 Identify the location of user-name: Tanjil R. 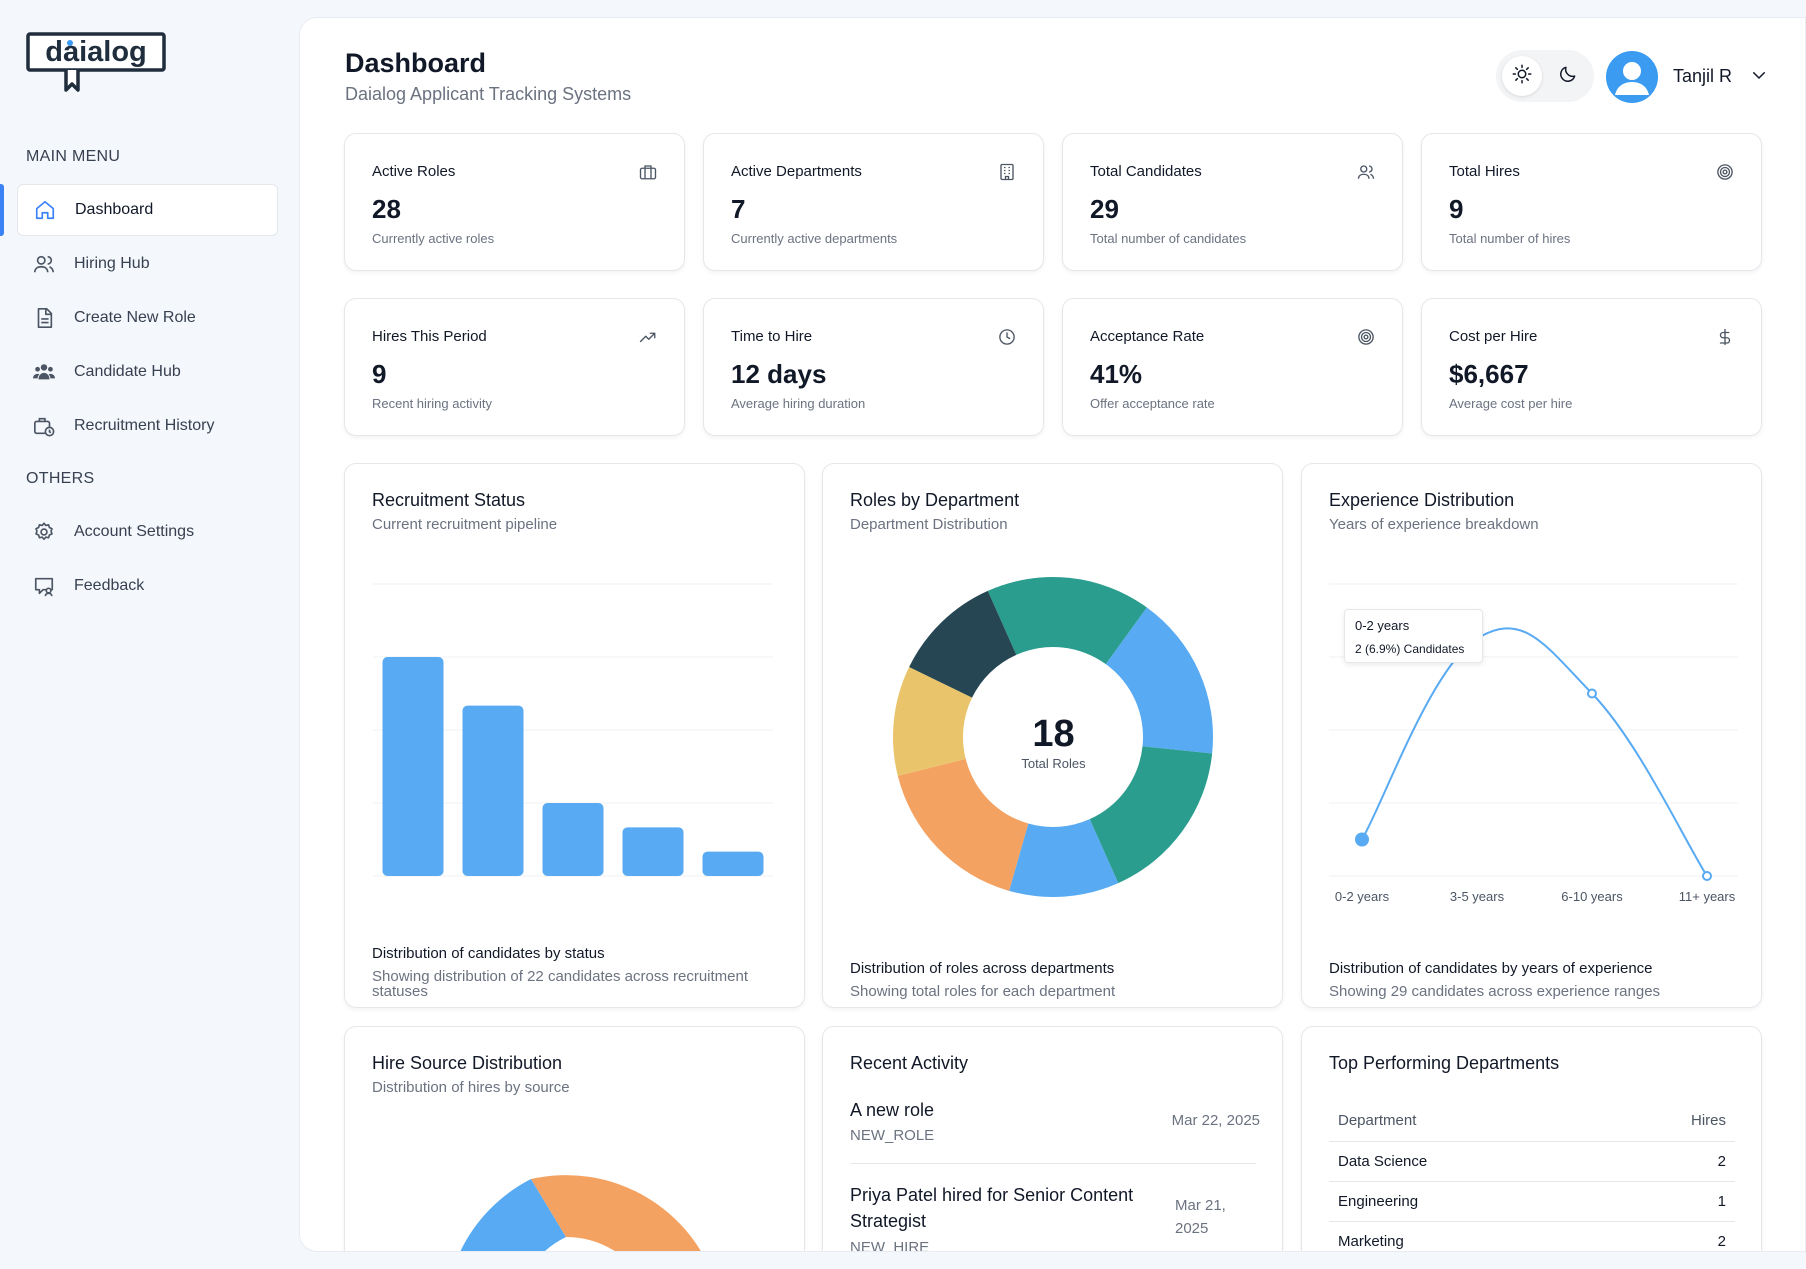
(1703, 76).